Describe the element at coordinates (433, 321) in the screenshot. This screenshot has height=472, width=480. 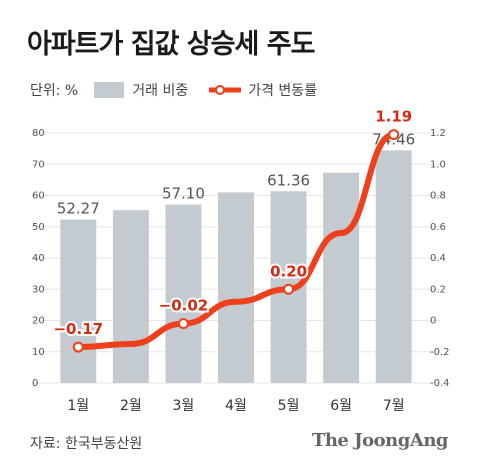
I see `y-right-tick: 0` at that location.